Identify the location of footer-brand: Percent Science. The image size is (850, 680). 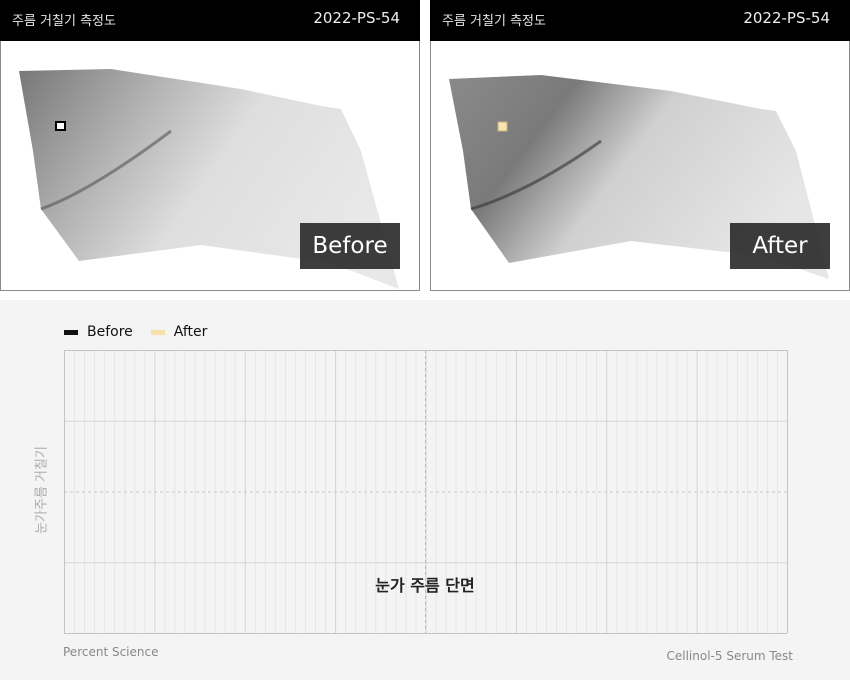
(111, 652).